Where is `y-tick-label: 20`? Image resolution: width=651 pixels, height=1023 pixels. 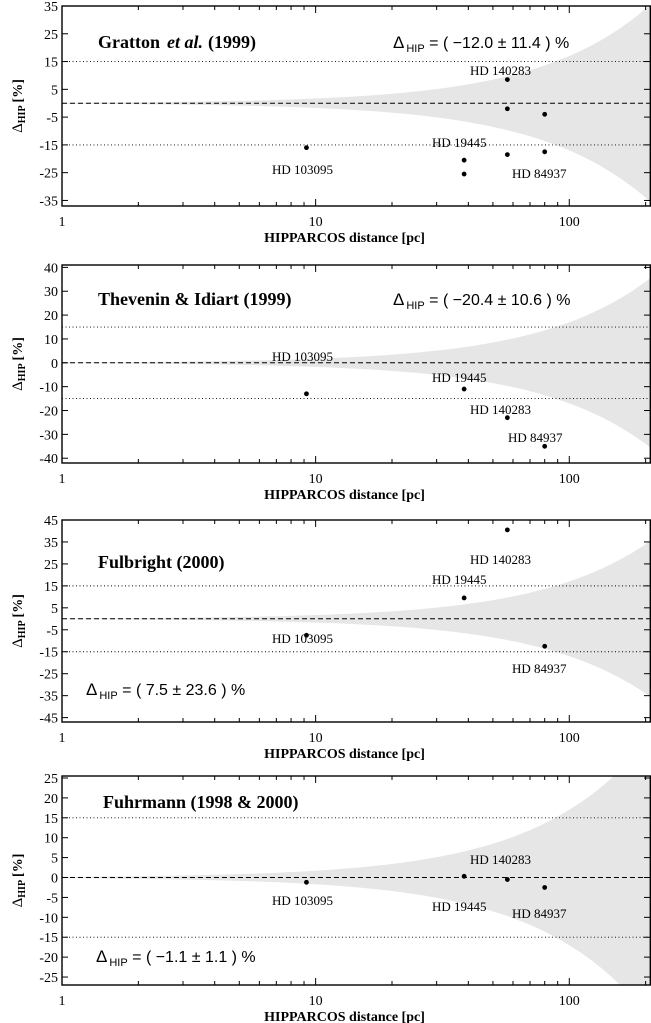 y-tick-label: 20 is located at coordinates (51, 799).